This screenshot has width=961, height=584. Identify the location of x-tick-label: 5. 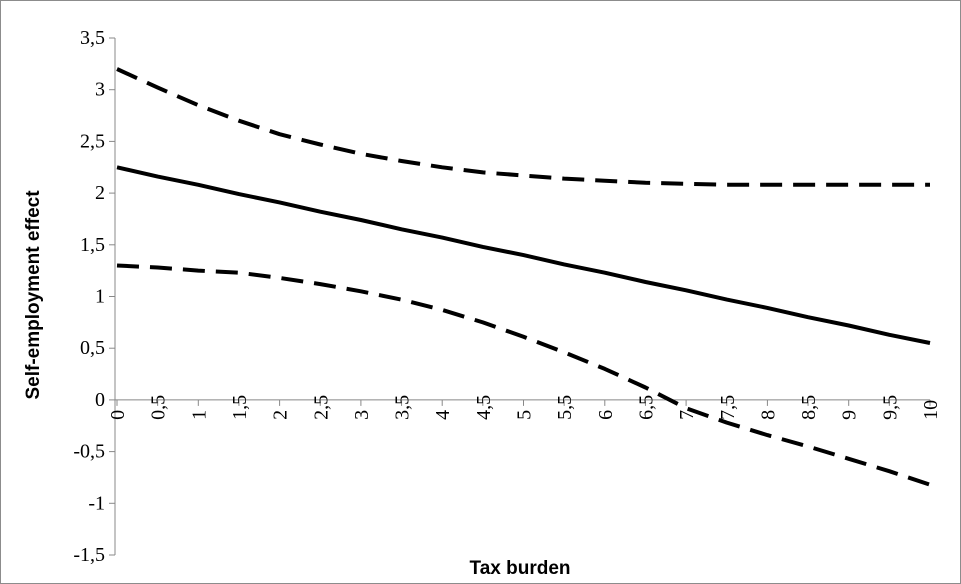
(525, 415).